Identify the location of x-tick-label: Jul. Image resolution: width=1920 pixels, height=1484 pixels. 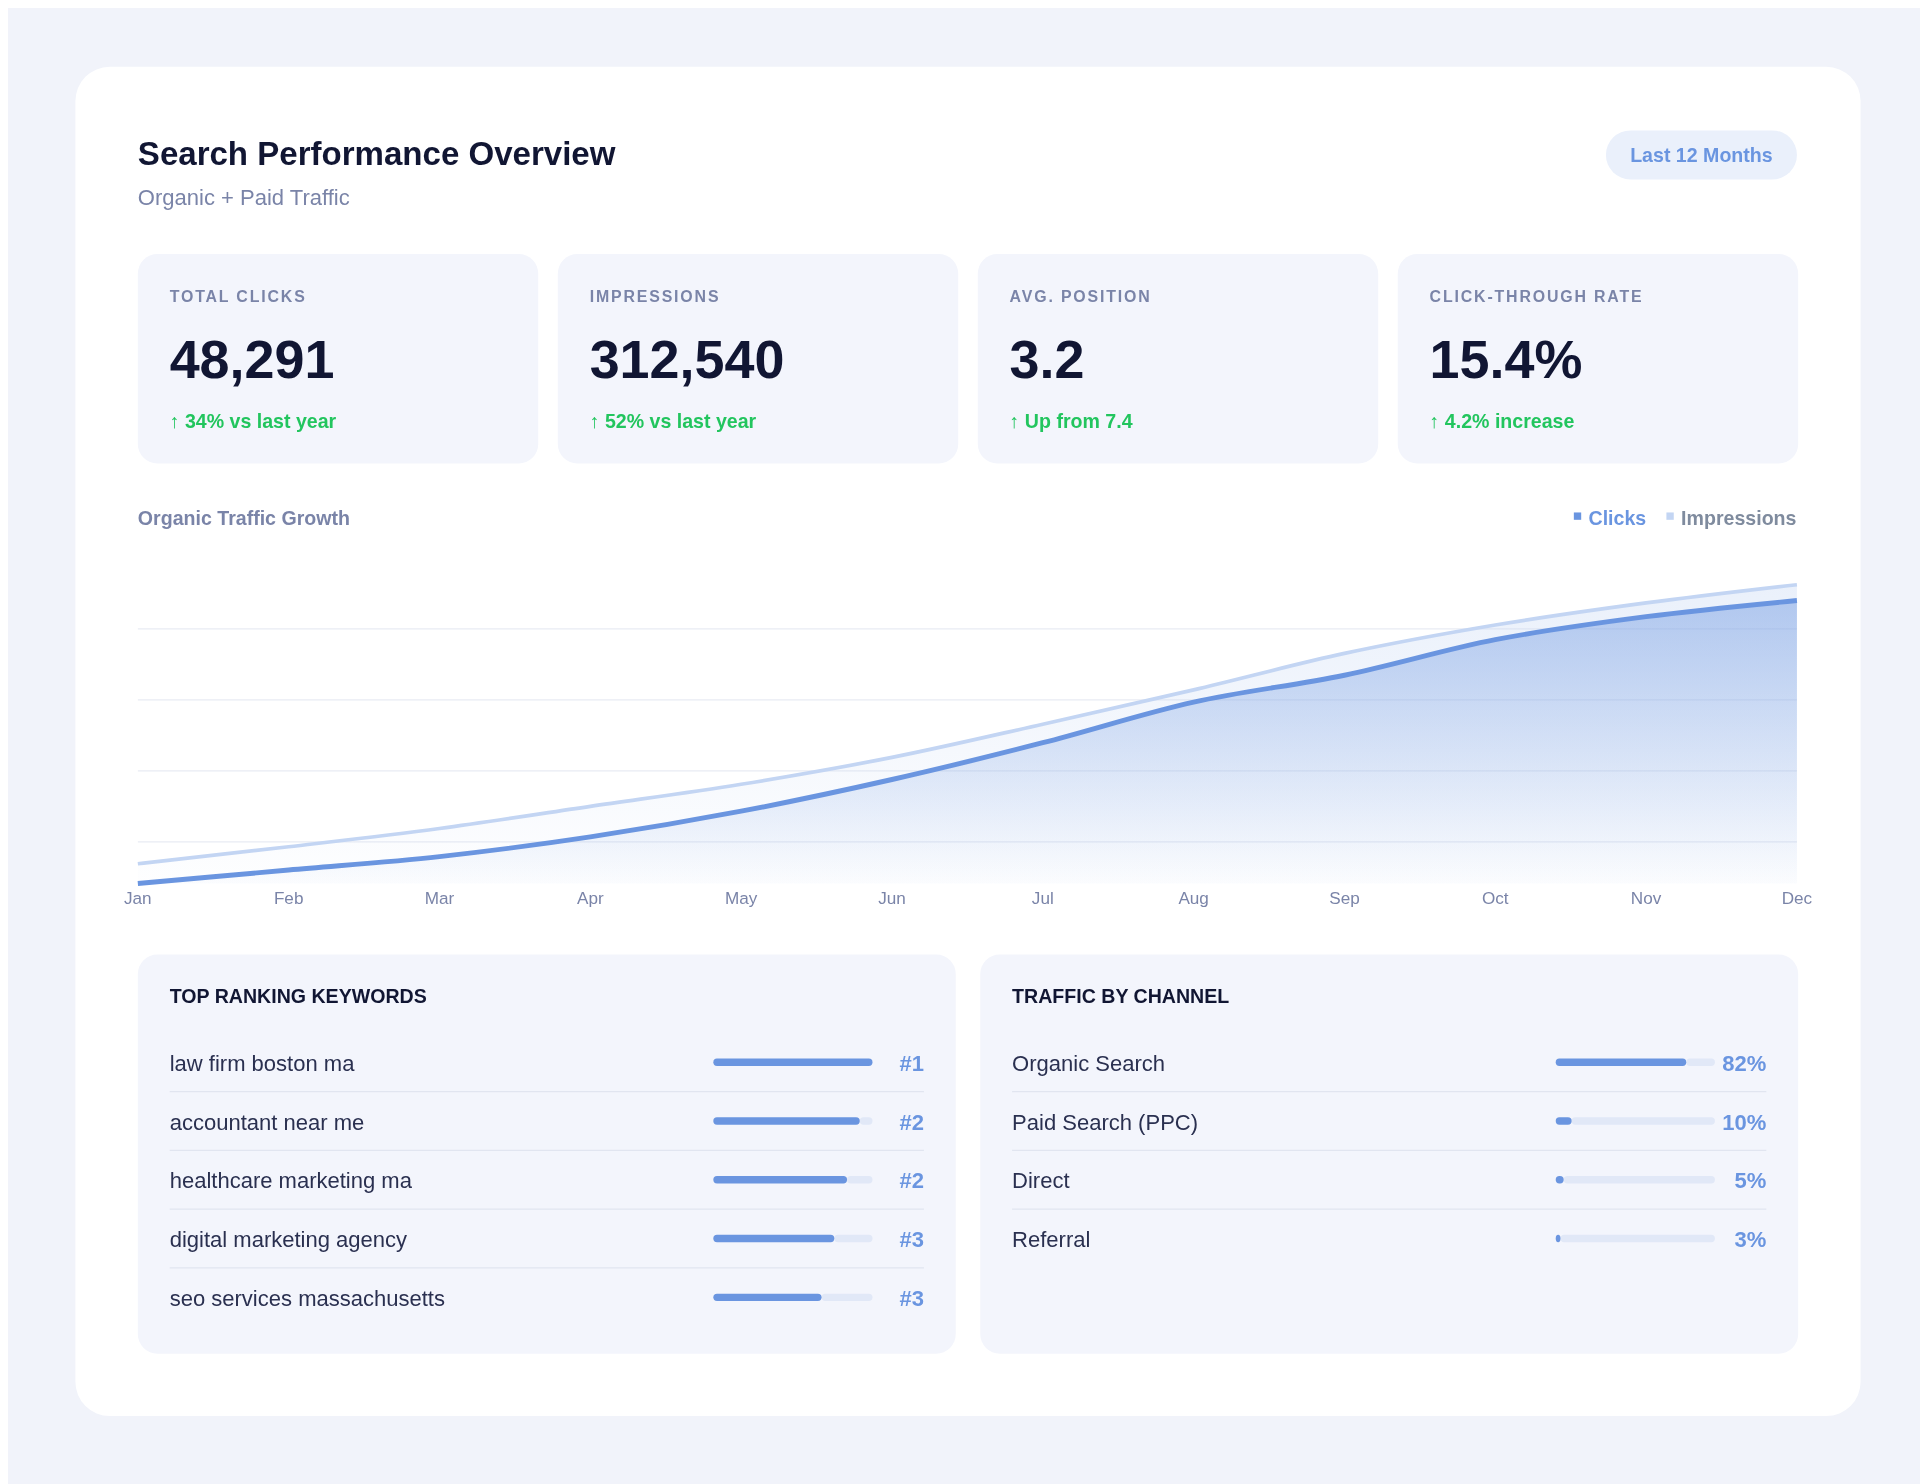
(1042, 898).